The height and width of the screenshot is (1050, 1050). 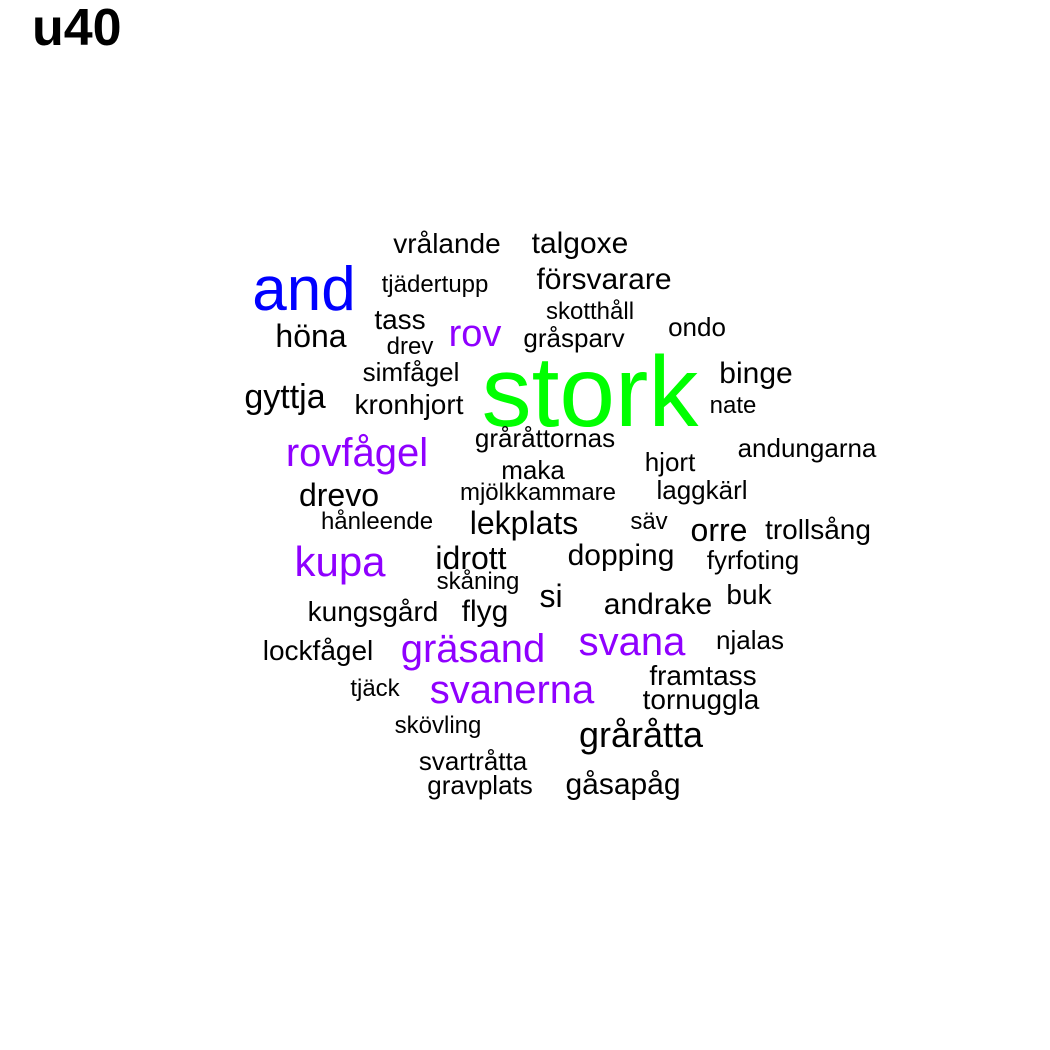 What do you see at coordinates (807, 448) in the screenshot?
I see `cloud-word: andungarna` at bounding box center [807, 448].